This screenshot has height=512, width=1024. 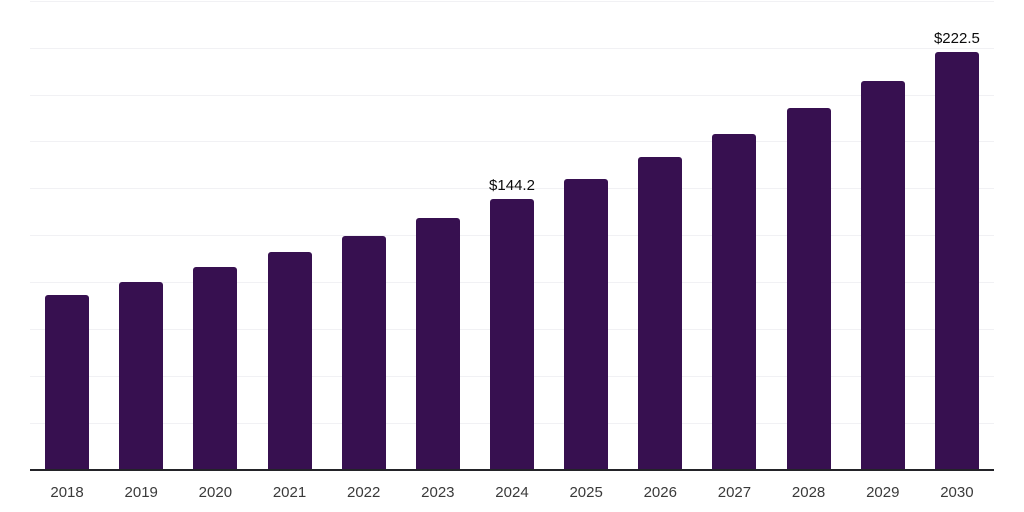 I want to click on bar-2023, so click(x=437, y=344).